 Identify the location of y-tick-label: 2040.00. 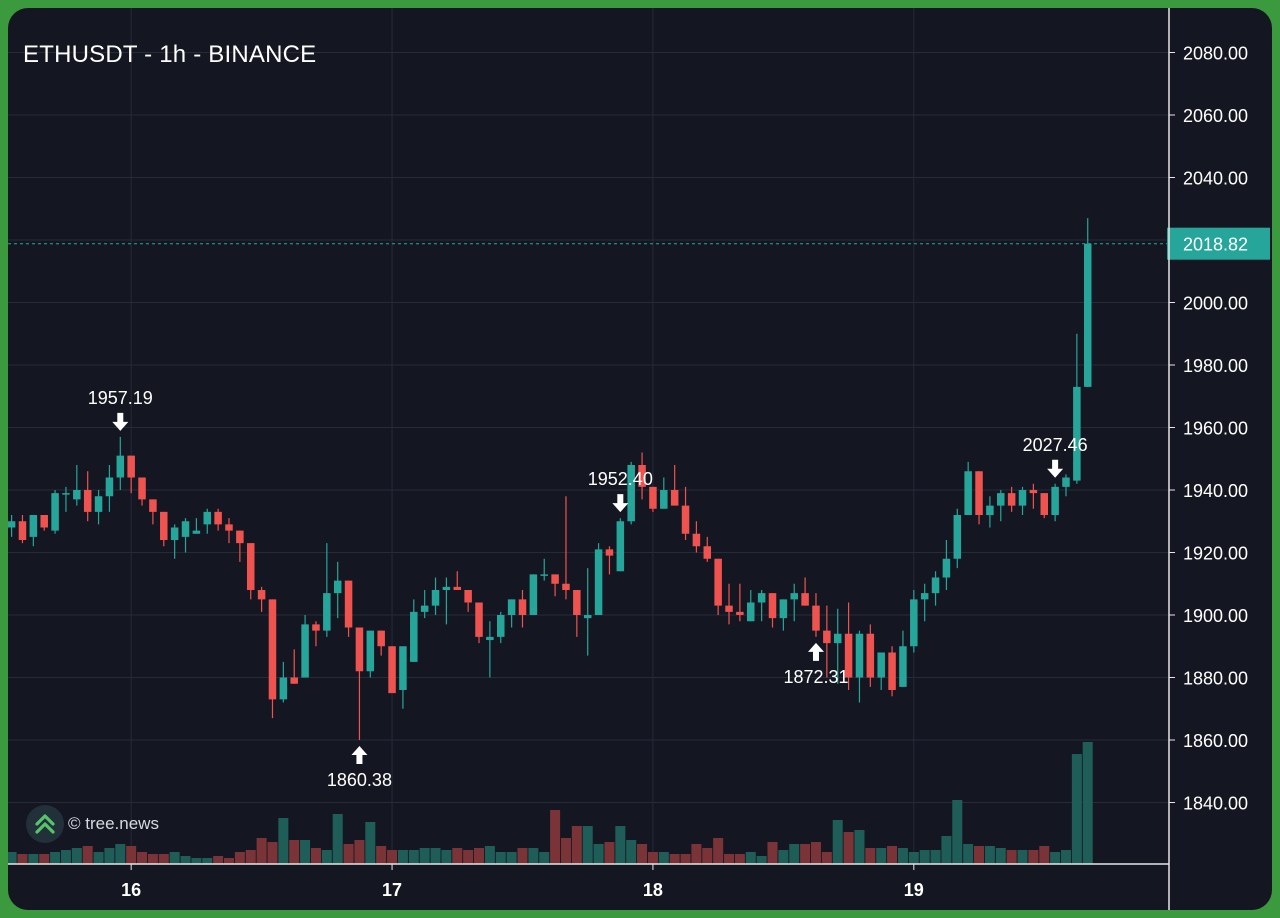
(1215, 179).